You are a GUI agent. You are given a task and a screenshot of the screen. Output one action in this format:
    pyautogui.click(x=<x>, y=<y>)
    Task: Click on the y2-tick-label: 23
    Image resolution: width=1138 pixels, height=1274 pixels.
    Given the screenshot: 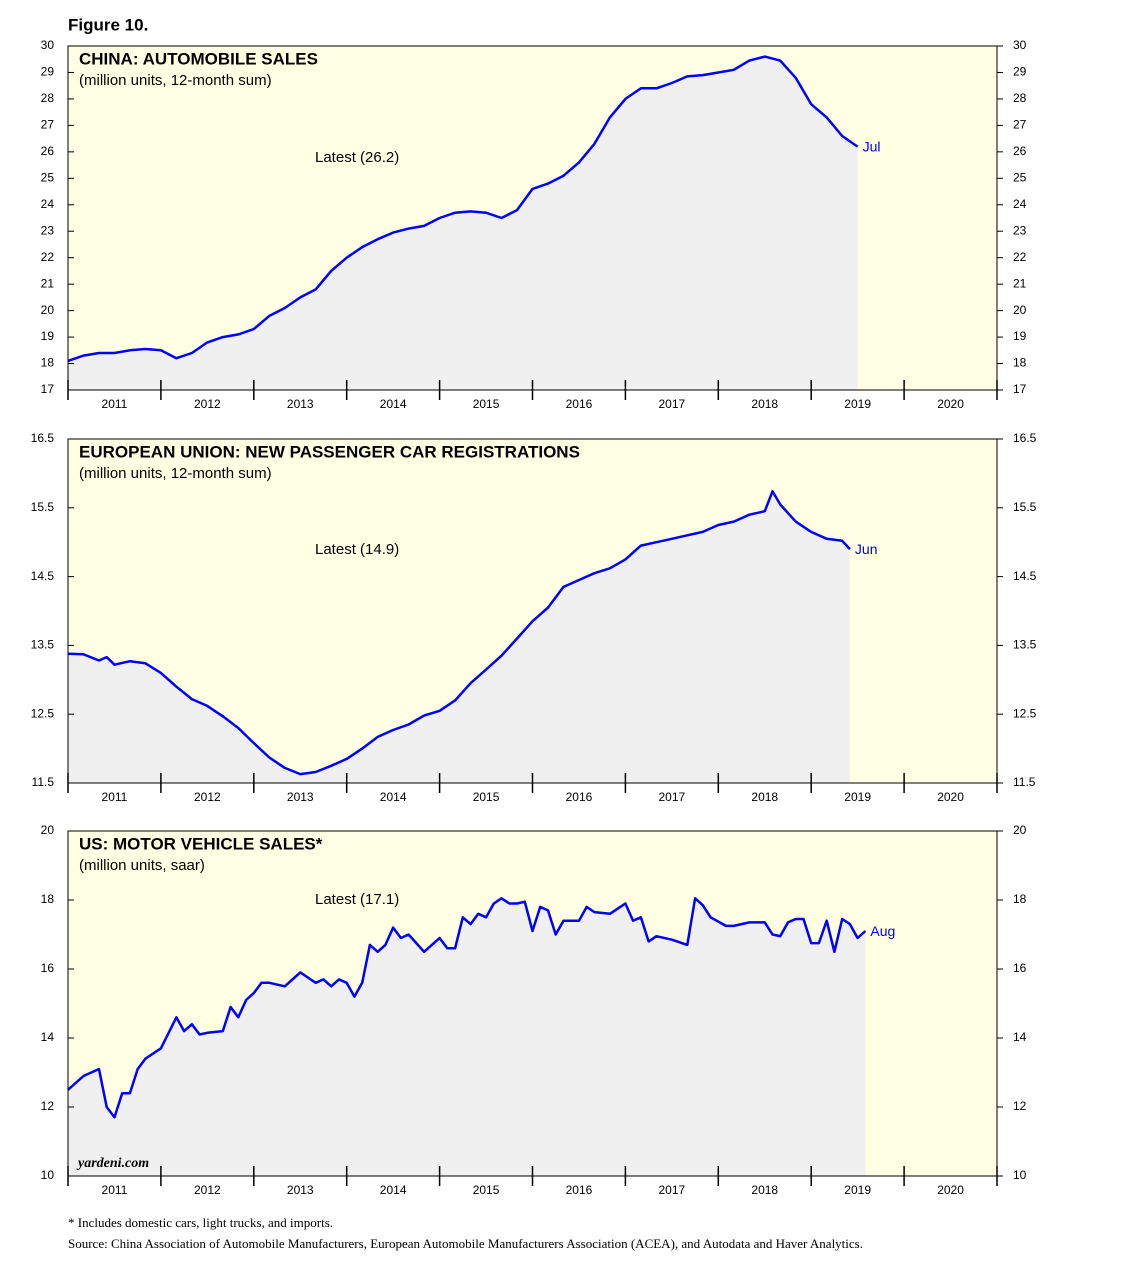 What is the action you would take?
    pyautogui.click(x=1020, y=230)
    